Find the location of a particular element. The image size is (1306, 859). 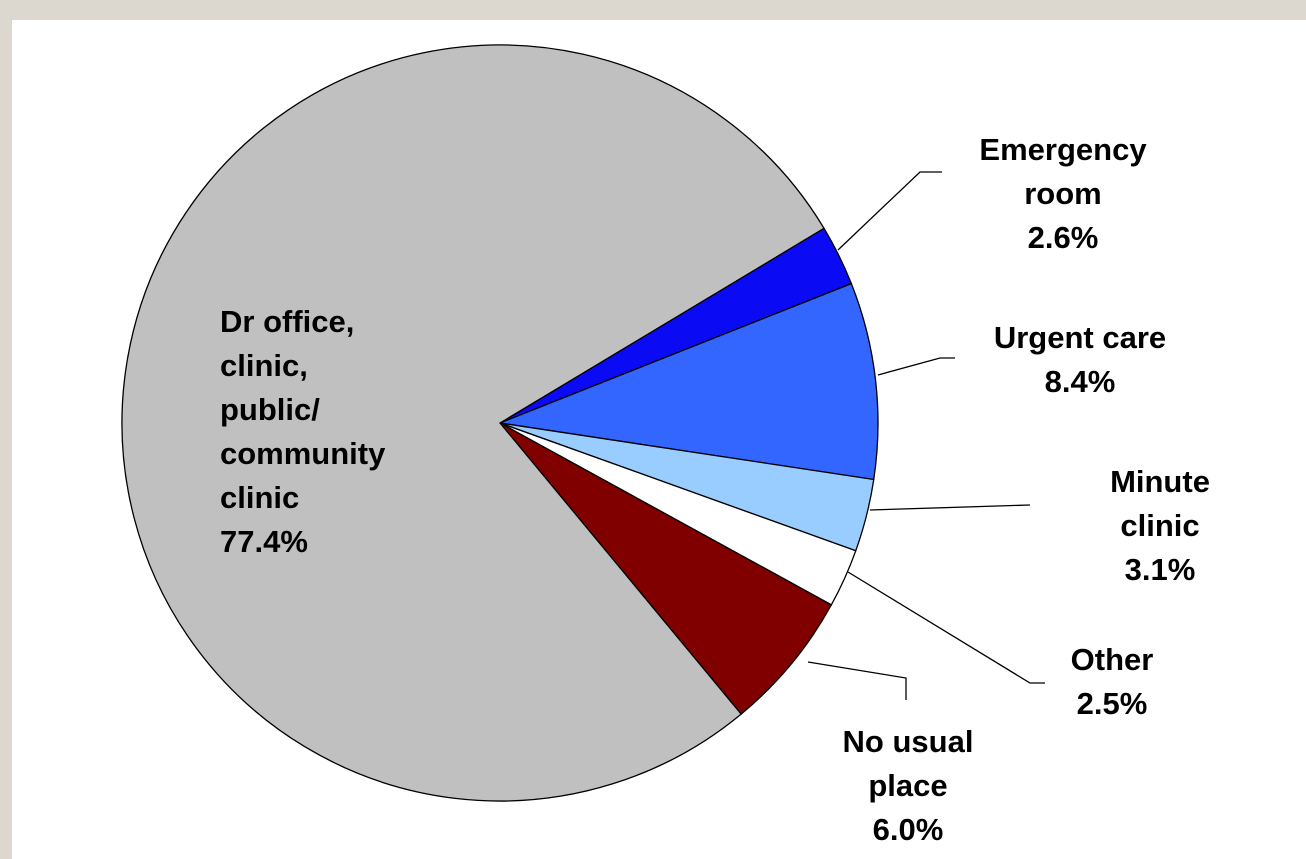

category-label: Minute clinic is located at coordinates (1160, 503).